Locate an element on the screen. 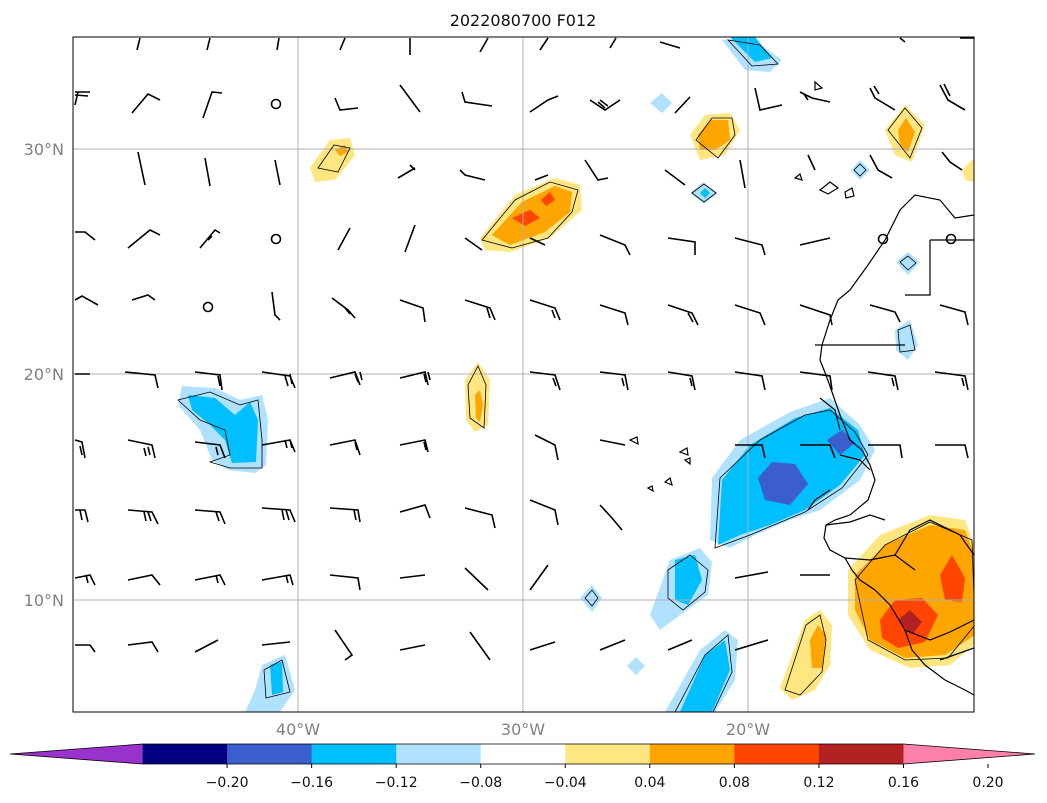 This screenshot has width=1047, height=803. colorbar-tick-label: −0.16 is located at coordinates (311, 783).